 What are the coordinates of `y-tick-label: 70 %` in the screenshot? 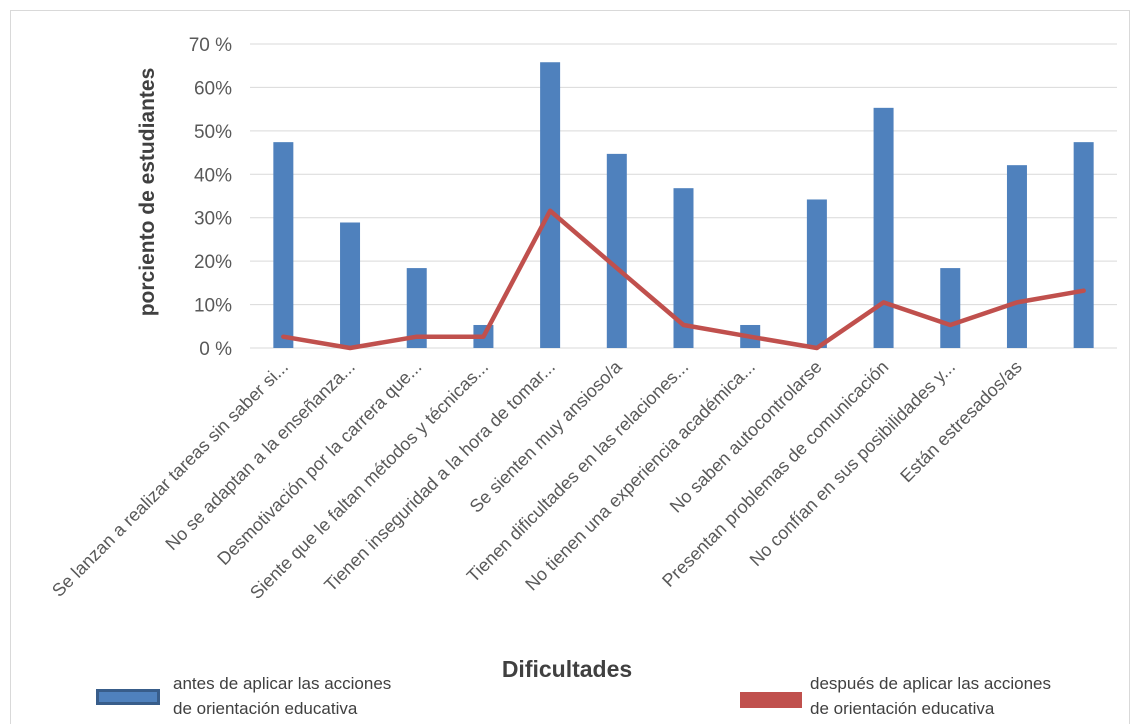 It's located at (210, 45).